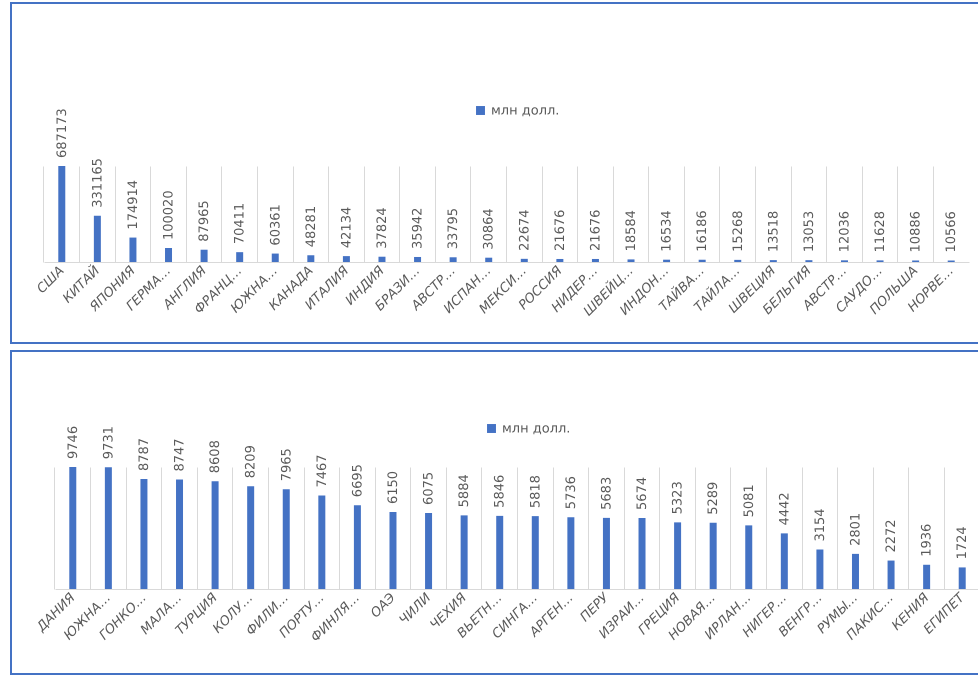  What do you see at coordinates (346, 227) in the screenshot?
I see `data-label: 42134` at bounding box center [346, 227].